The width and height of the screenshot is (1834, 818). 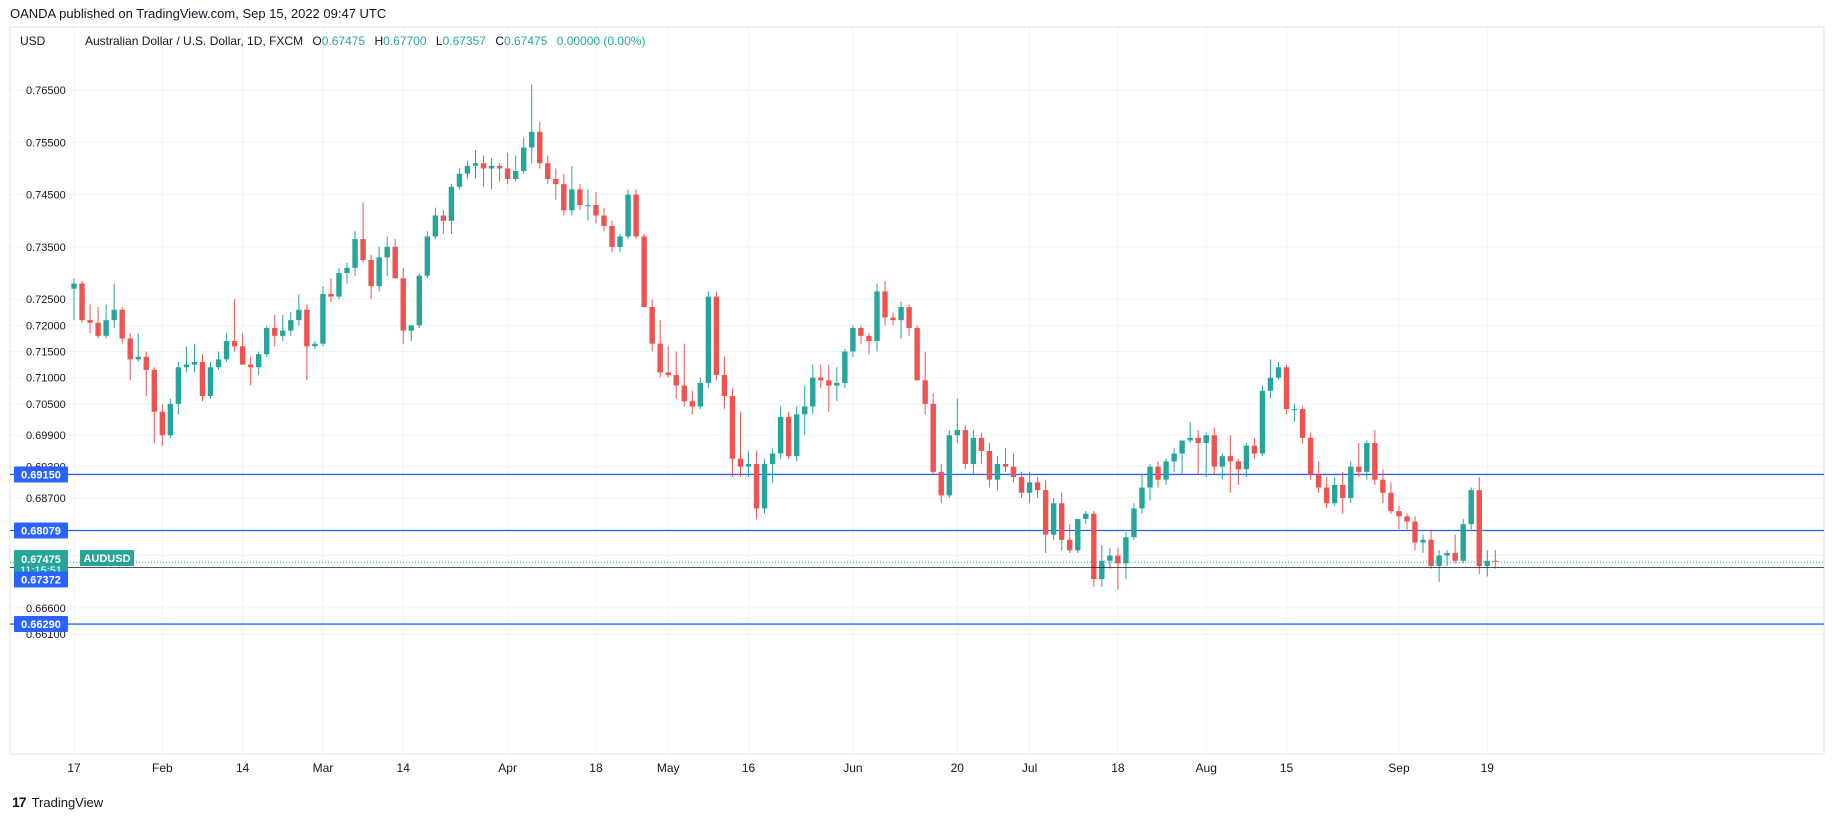 What do you see at coordinates (41, 531) in the screenshot?
I see `hline-price-label: 0.68079` at bounding box center [41, 531].